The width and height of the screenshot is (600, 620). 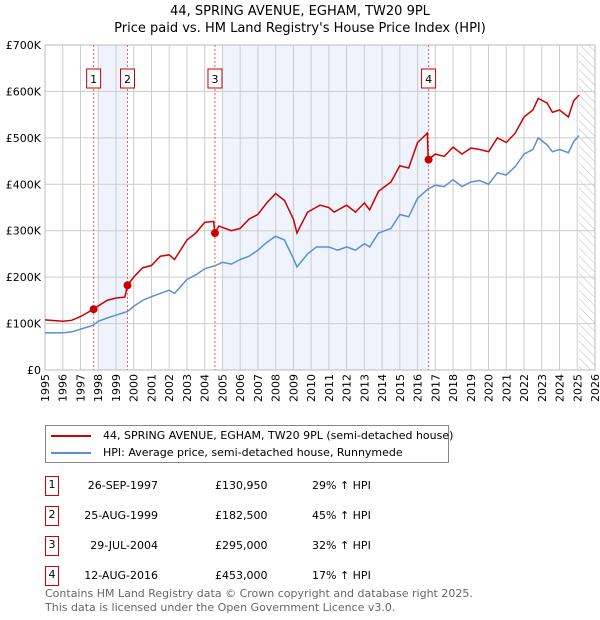 I want to click on sale-marker-number: 1, so click(x=93, y=79).